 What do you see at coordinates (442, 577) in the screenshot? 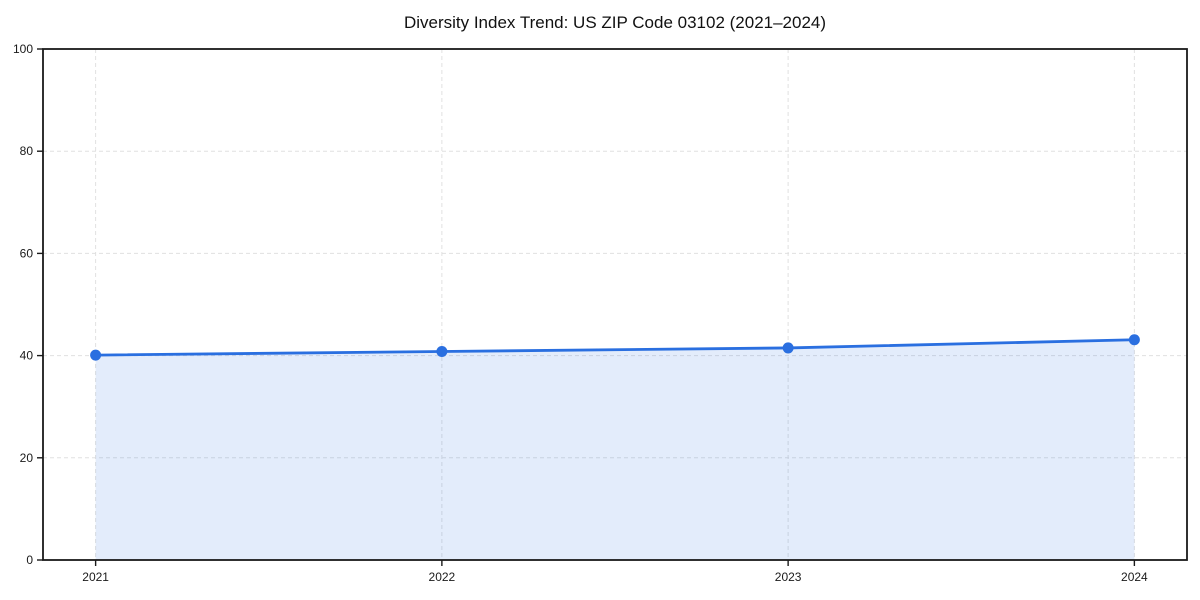
I see `x-tick-label: 2022` at bounding box center [442, 577].